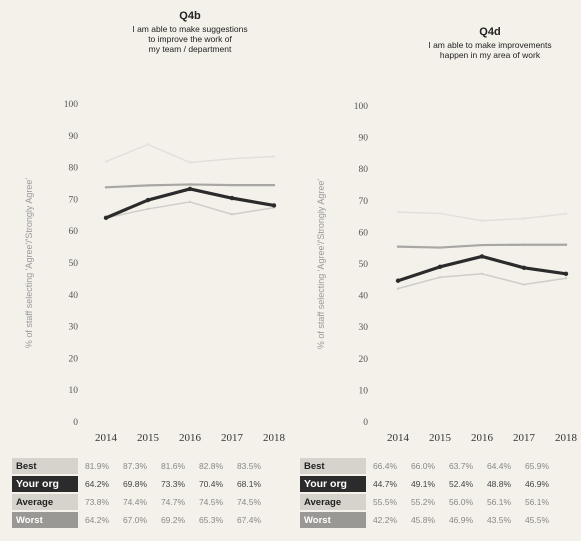  What do you see at coordinates (211, 484) in the screenshot?
I see `stats-value: 70.4%` at bounding box center [211, 484].